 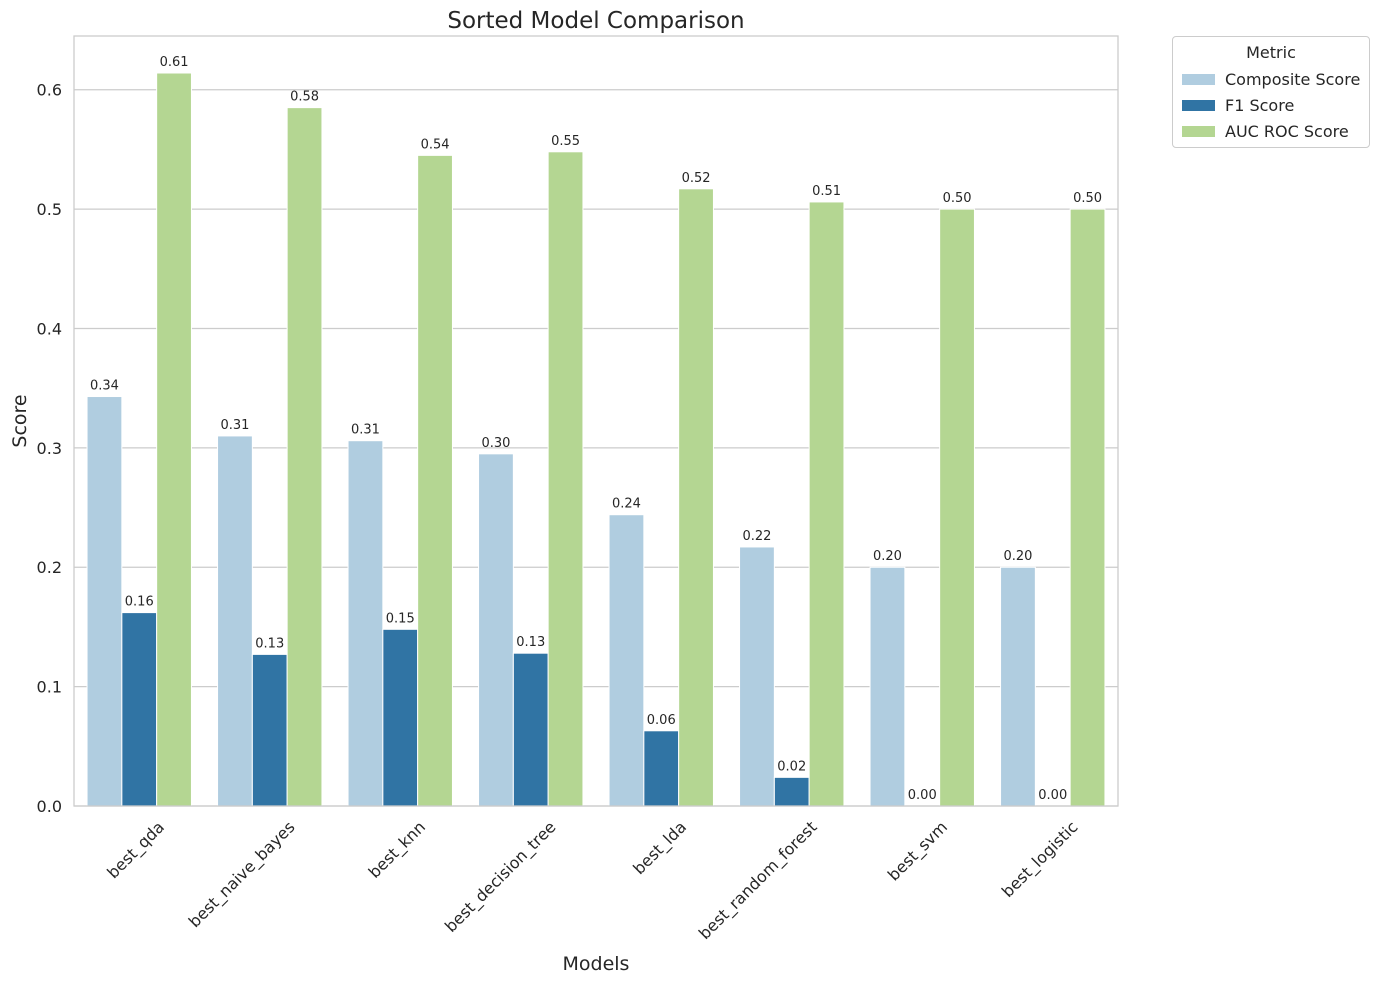 I want to click on legend-item-f1-score: F1 Score, so click(x=1238, y=105).